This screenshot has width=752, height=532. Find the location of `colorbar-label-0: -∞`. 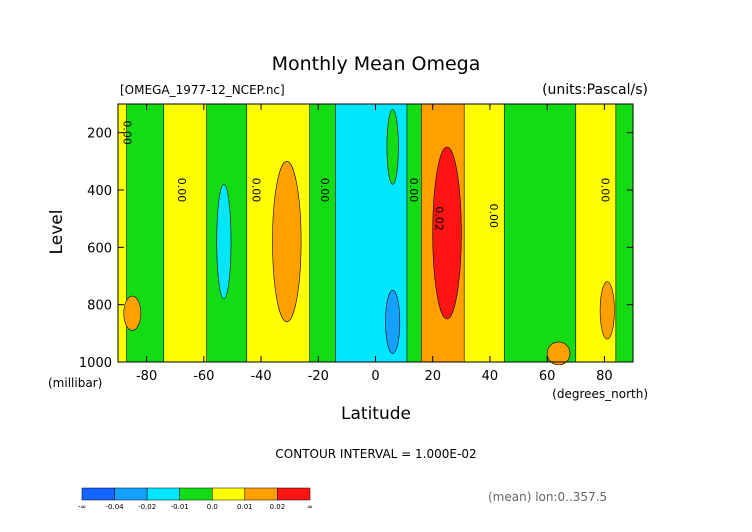

colorbar-label-0: -∞ is located at coordinates (82, 507).